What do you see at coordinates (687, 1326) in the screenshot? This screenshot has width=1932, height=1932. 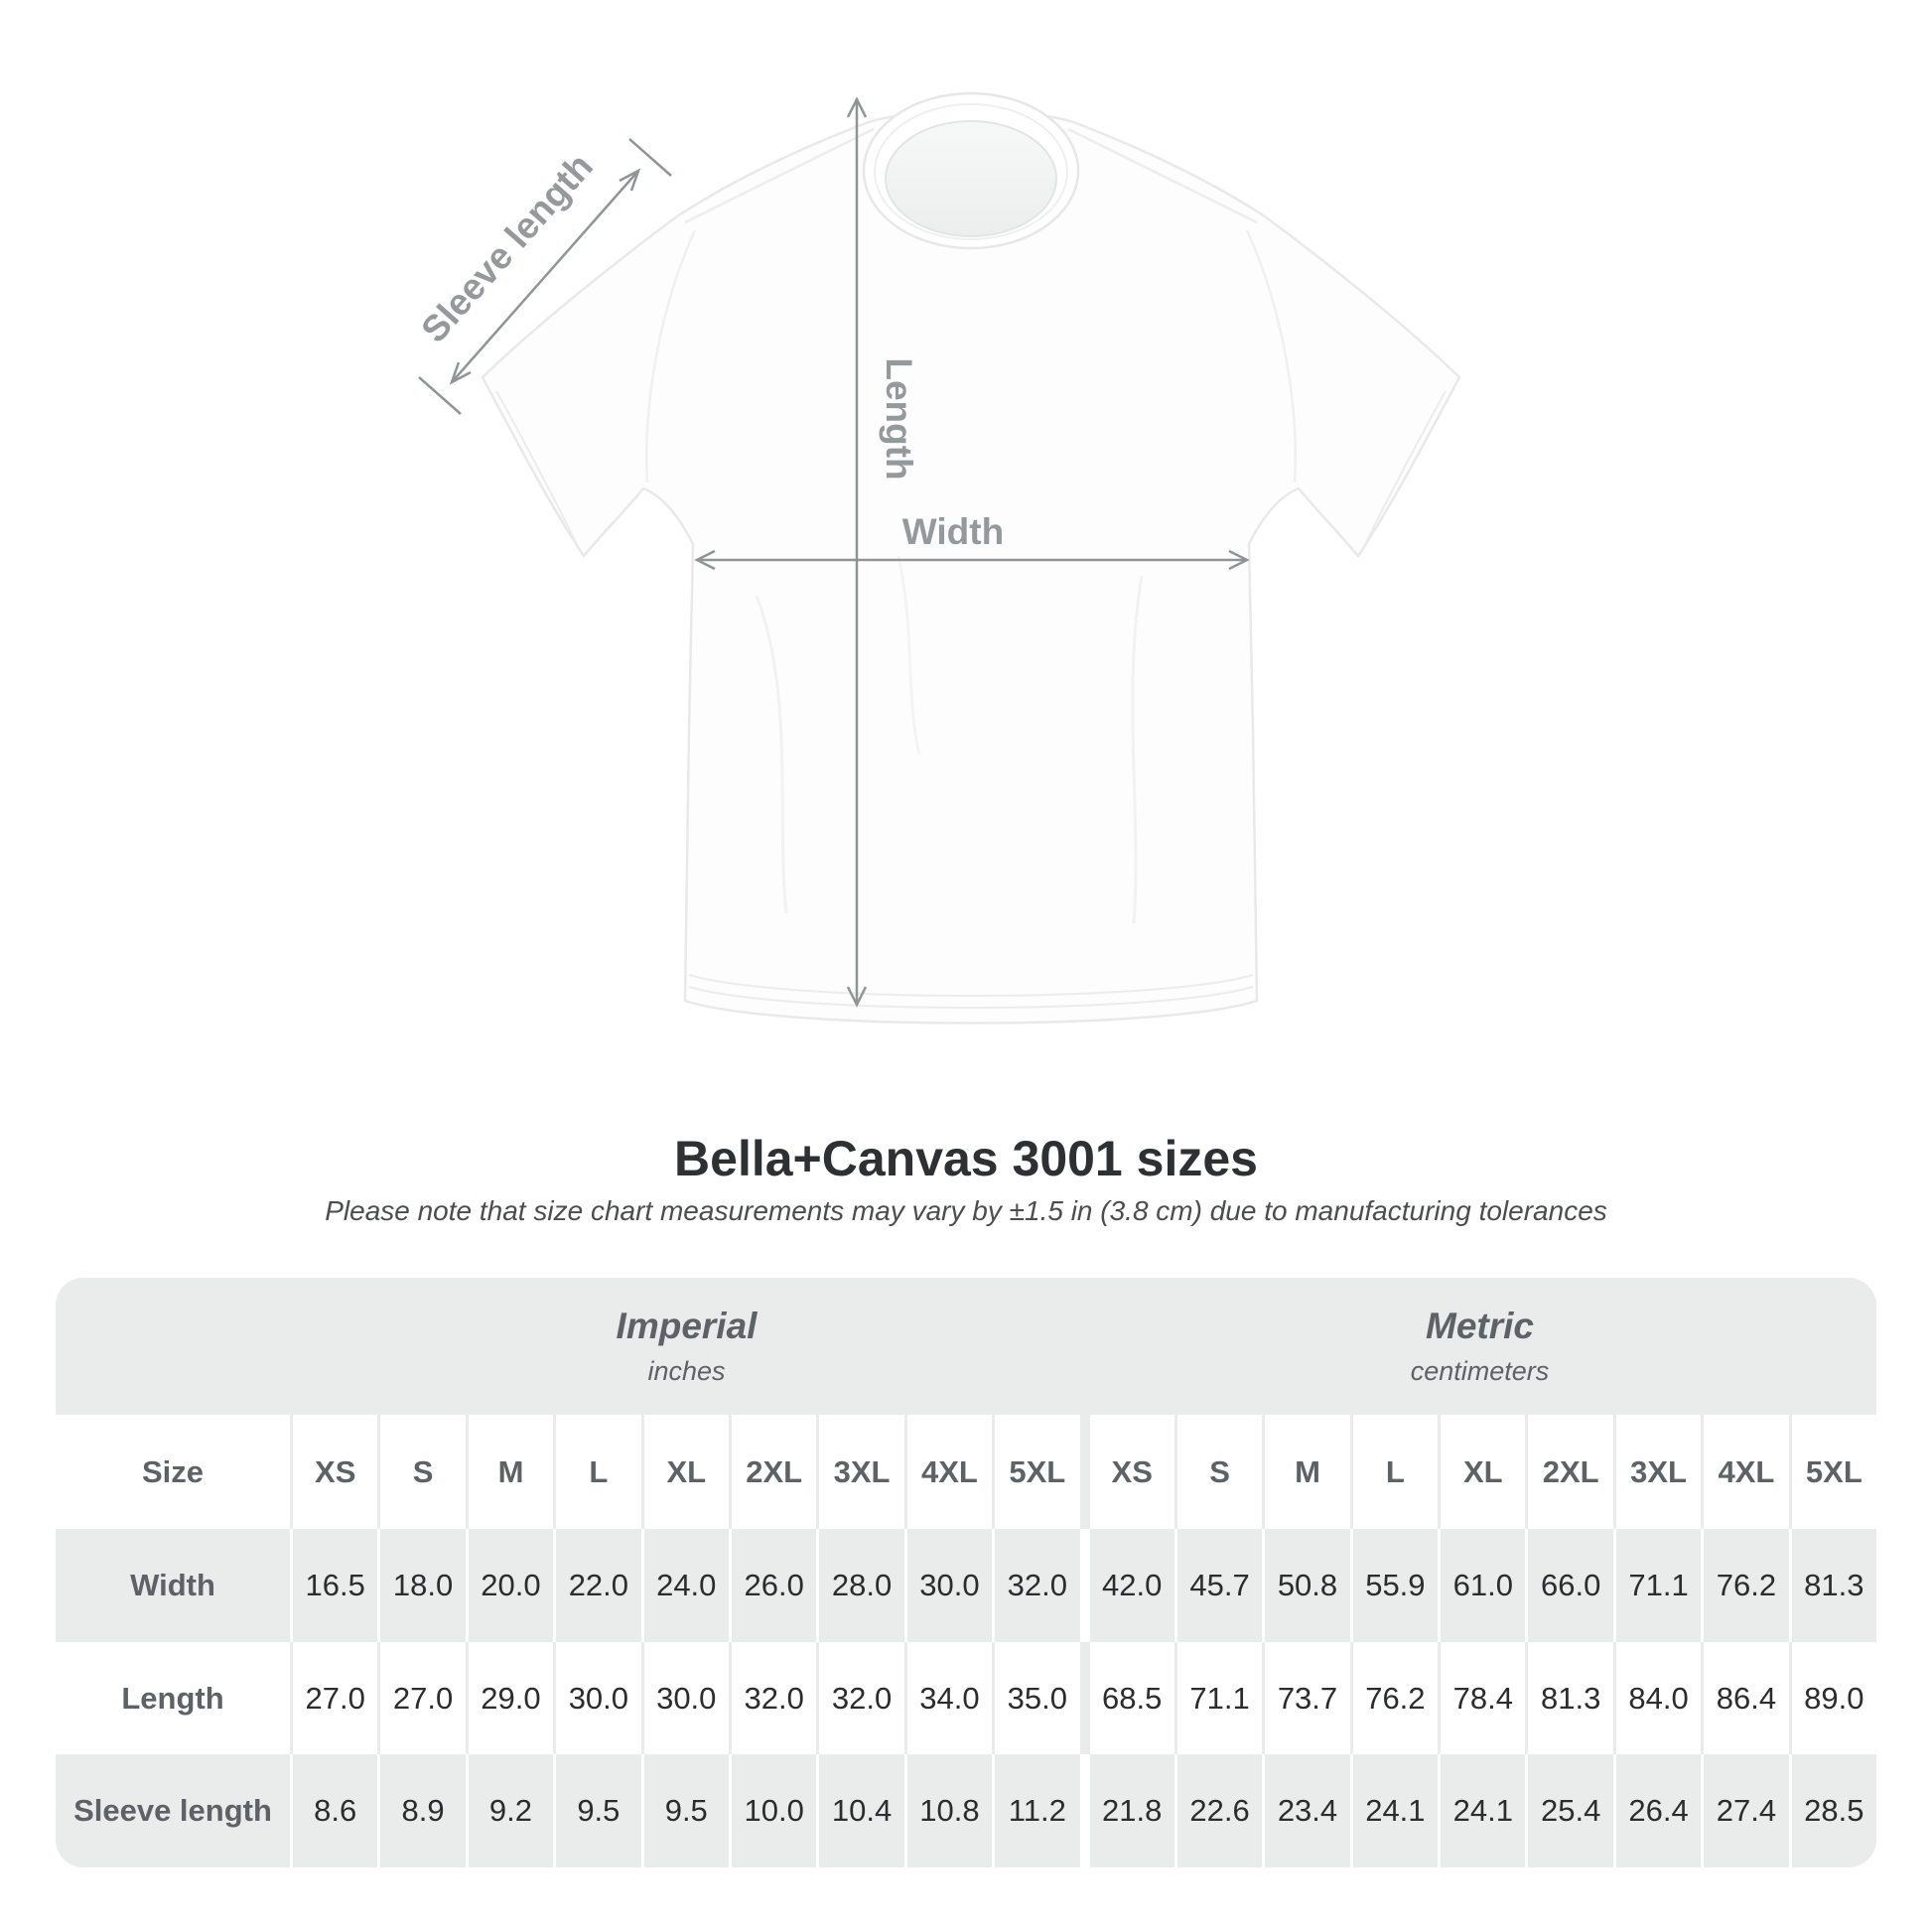 I see `imperial-label: Imperial` at bounding box center [687, 1326].